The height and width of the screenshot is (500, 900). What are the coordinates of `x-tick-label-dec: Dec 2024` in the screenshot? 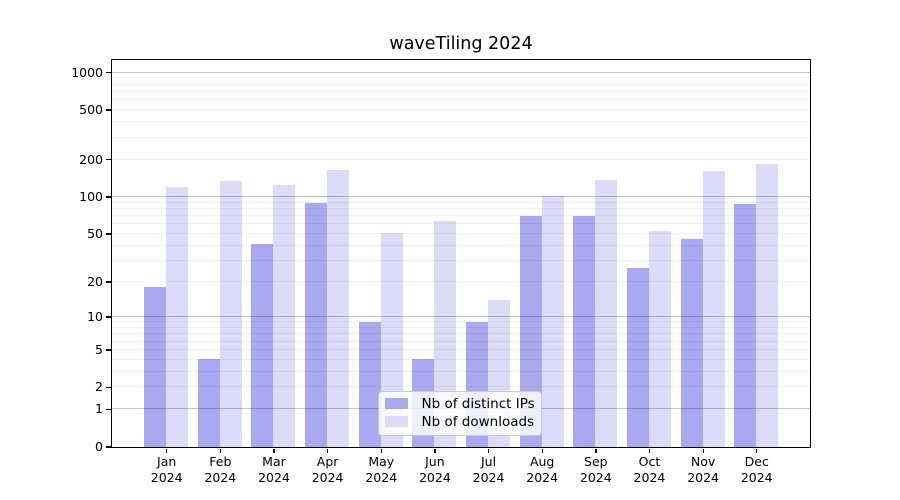 It's located at (757, 469).